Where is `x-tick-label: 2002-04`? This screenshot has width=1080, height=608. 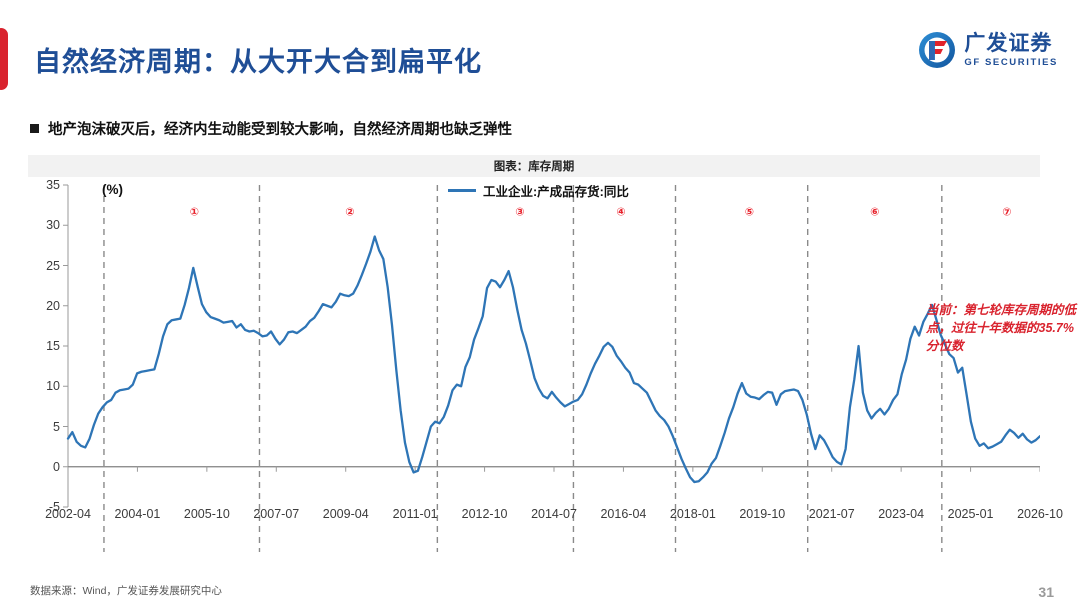
x-tick-label: 2002-04 is located at coordinates (68, 513).